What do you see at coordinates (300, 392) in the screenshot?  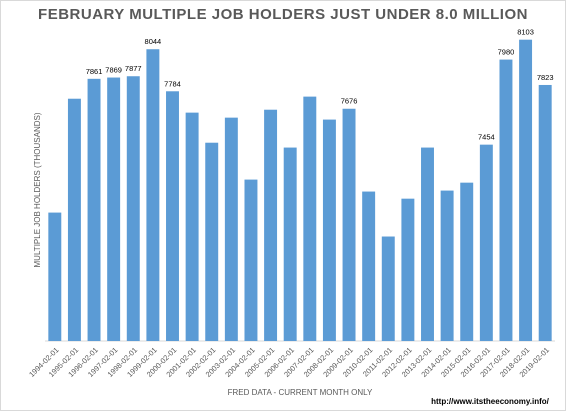 I see `x-axis-label: FRED DATA - CURRENT MONTH ONLY` at bounding box center [300, 392].